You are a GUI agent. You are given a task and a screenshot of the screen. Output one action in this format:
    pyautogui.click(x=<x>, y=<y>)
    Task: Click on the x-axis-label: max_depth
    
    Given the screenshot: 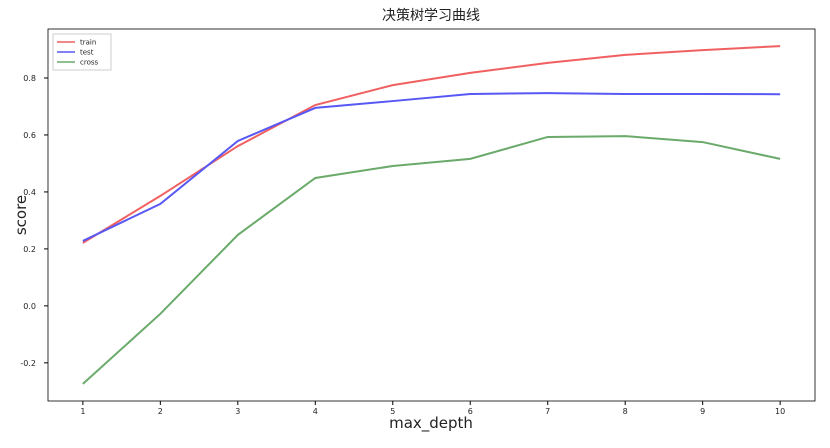 What is the action you would take?
    pyautogui.click(x=431, y=423)
    